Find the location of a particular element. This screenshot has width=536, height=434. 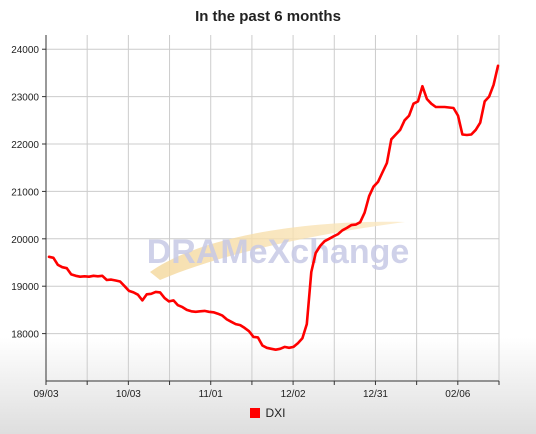

x-tick-label: 09/03 is located at coordinates (45, 394).